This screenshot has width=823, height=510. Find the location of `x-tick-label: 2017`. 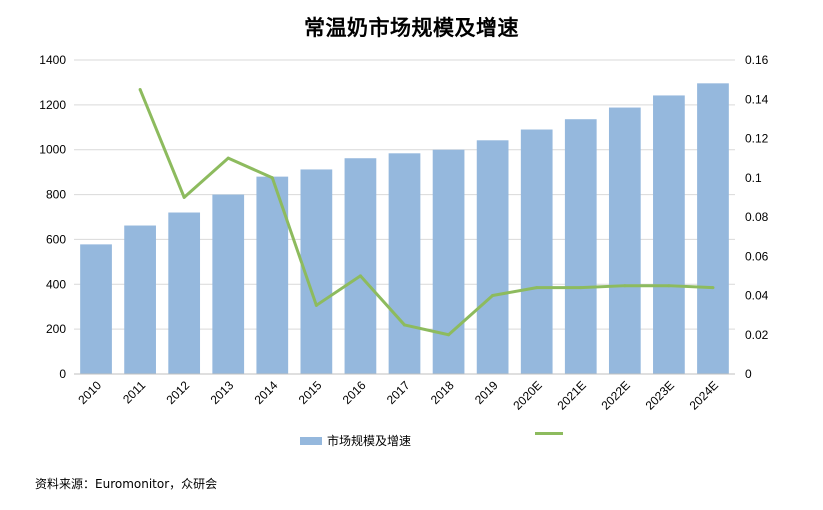

x-tick-label: 2017 is located at coordinates (398, 392).